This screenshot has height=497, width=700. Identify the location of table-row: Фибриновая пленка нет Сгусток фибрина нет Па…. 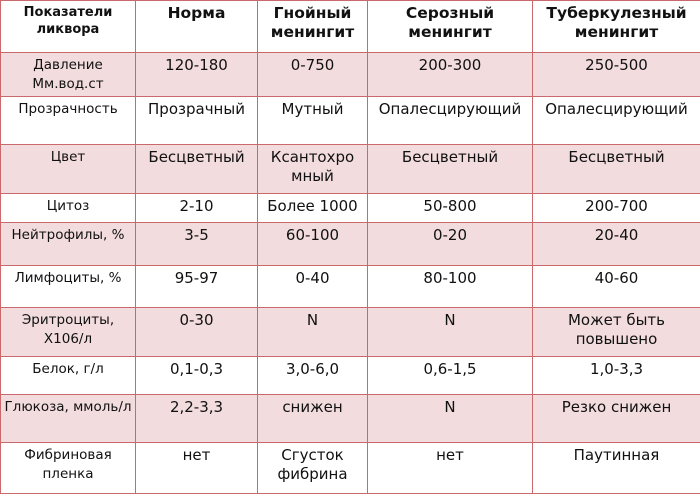
(350, 468).